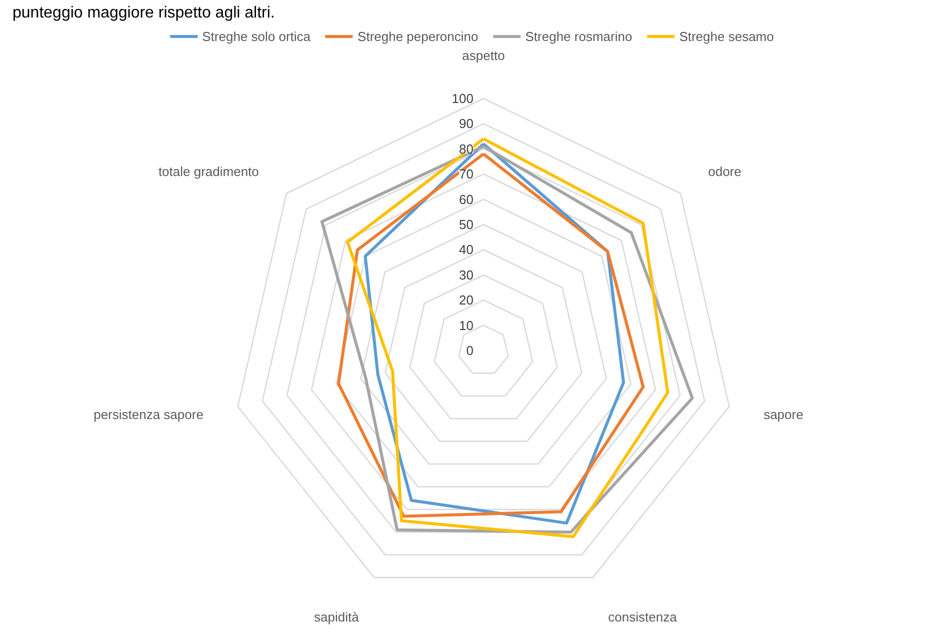 The height and width of the screenshot is (635, 943). Describe the element at coordinates (466, 174) in the screenshot. I see `y-tick-label: 70` at that location.